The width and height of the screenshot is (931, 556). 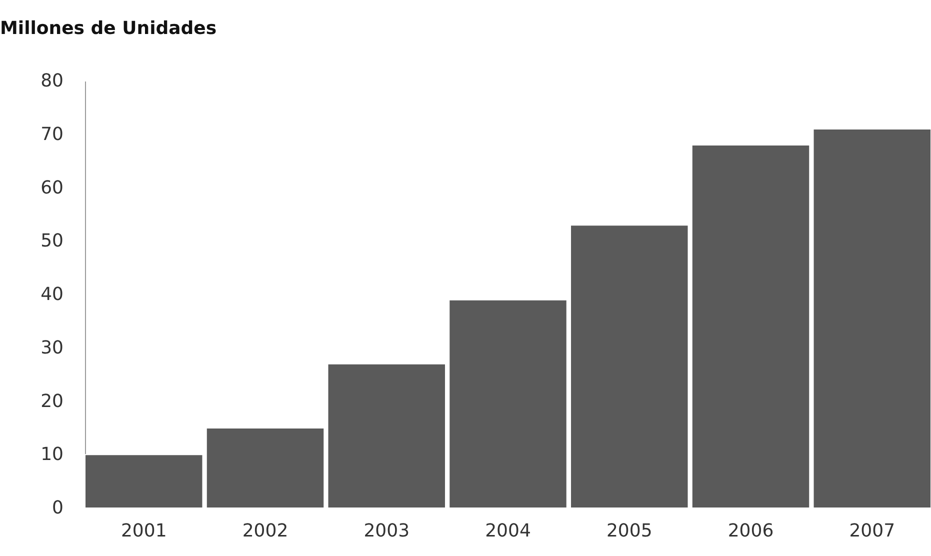 What do you see at coordinates (52, 187) in the screenshot?
I see `y-tick-label: 60` at bounding box center [52, 187].